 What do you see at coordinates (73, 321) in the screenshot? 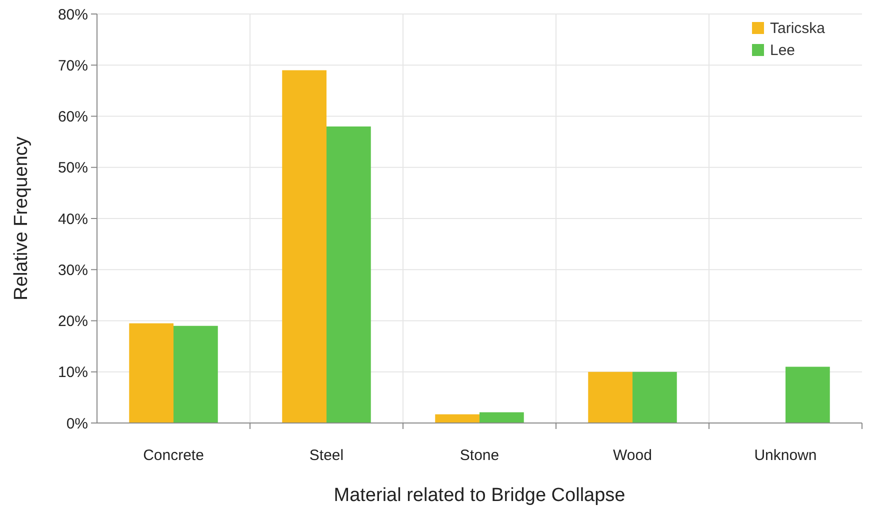
I see `y-tick-label: 20%` at bounding box center [73, 321].